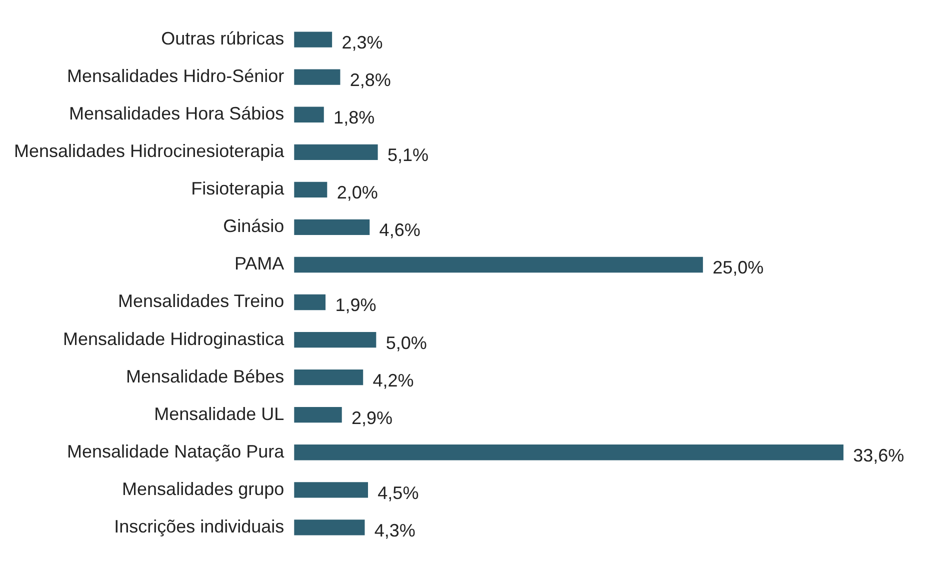 Image resolution: width=946 pixels, height=567 pixels. What do you see at coordinates (372, 418) in the screenshot?
I see `data-label: 2,9%` at bounding box center [372, 418].